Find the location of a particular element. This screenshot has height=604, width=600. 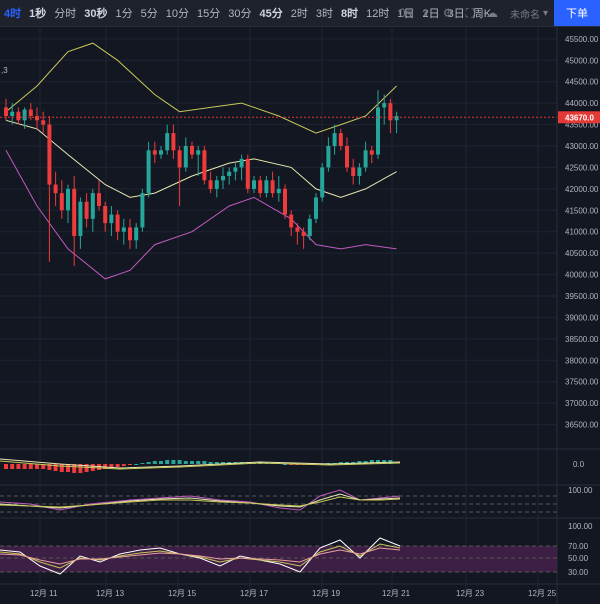

timeframe-4: 1分 is located at coordinates (124, 14).